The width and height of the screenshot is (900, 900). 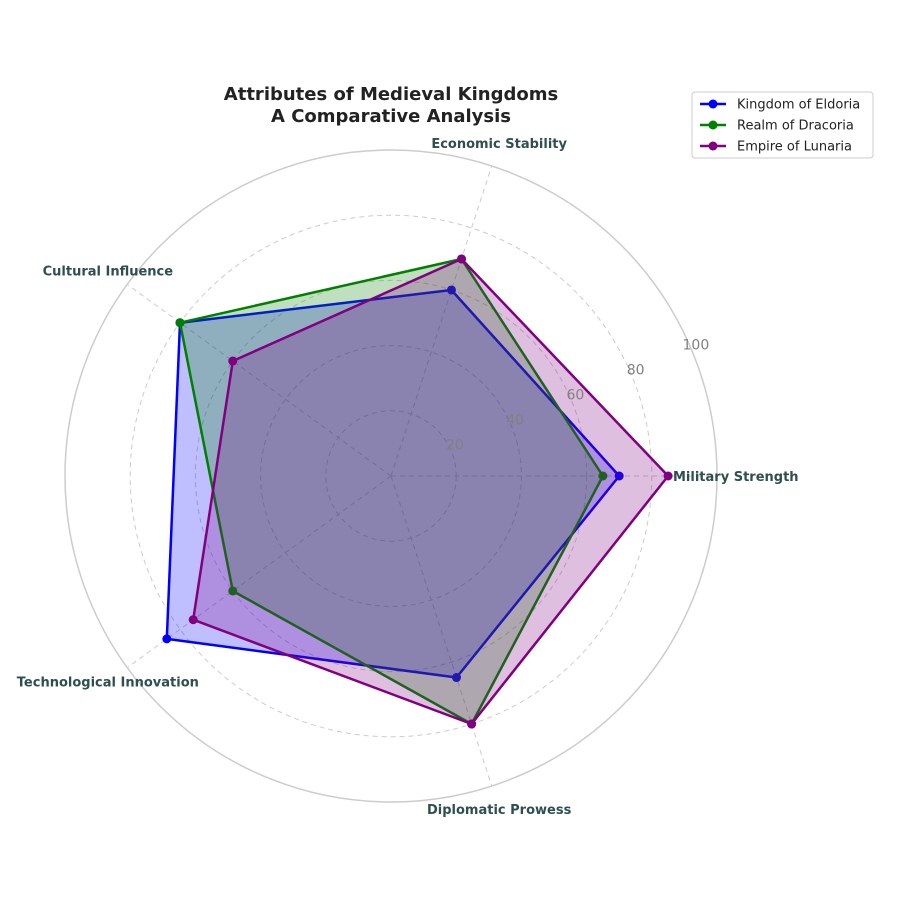 I want to click on category-label: Economic Stability, so click(x=499, y=144).